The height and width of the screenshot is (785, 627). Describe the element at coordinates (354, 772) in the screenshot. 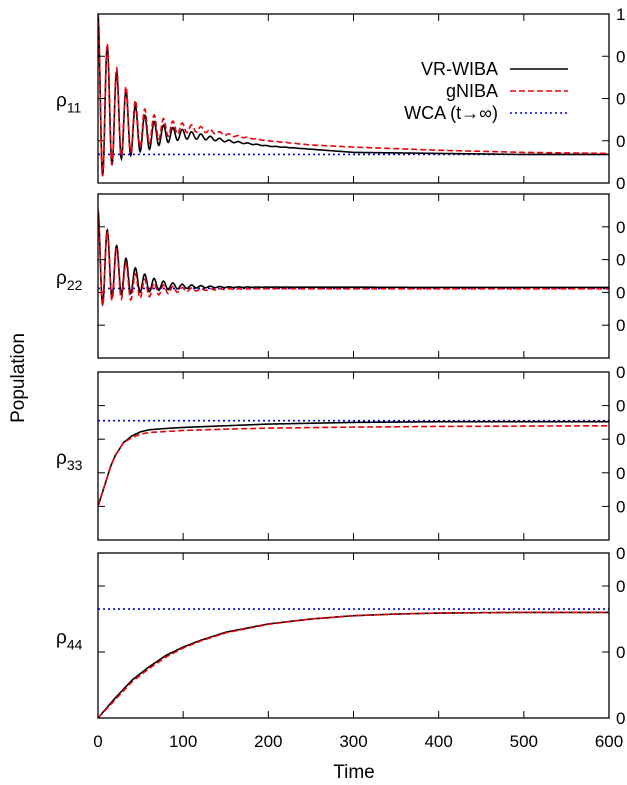

I see `x-axis-label: Time` at that location.